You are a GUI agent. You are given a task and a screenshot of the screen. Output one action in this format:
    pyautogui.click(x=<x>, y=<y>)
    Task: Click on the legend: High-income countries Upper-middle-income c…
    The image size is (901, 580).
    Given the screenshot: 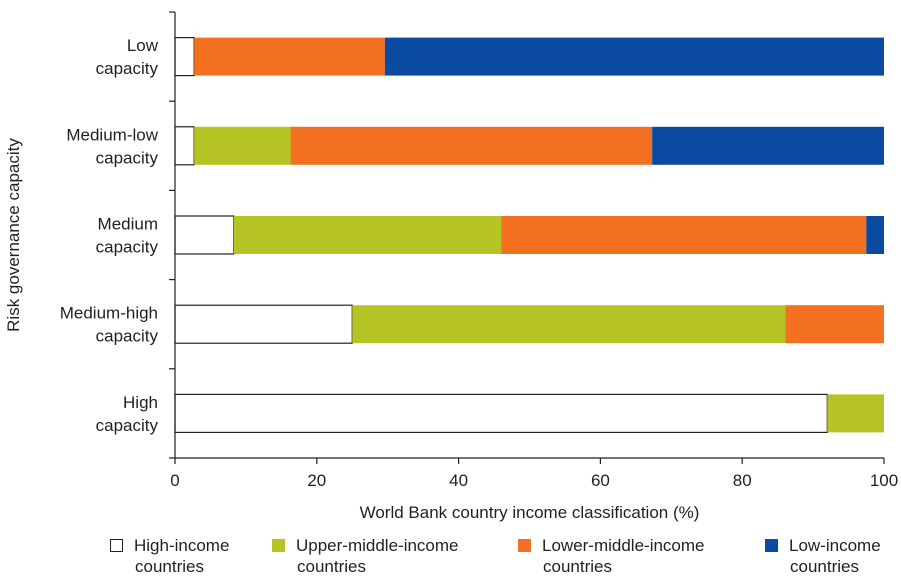 What is the action you would take?
    pyautogui.click(x=450, y=557)
    